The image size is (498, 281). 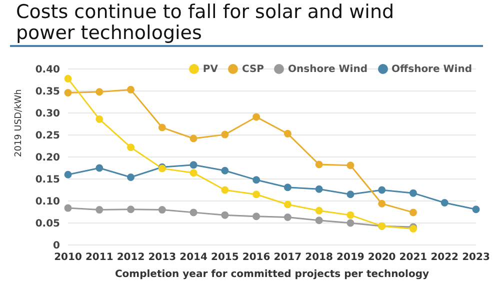 What do you see at coordinates (19, 123) in the screenshot?
I see `y-axis-title: 2019 USD/kWh` at bounding box center [19, 123].